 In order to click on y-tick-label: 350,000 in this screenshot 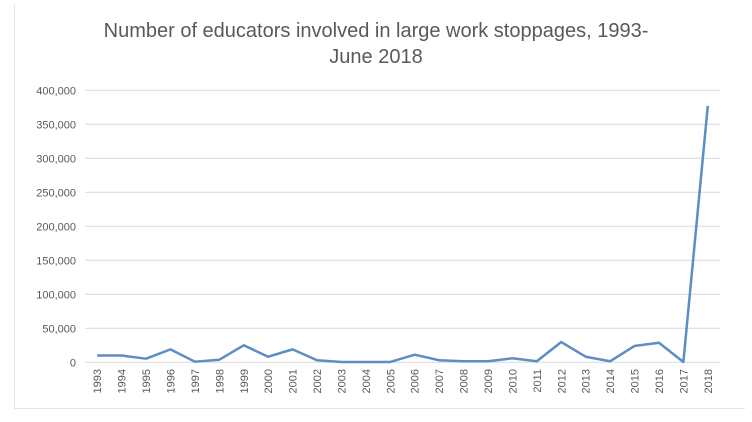, I will do `click(56, 125)`.